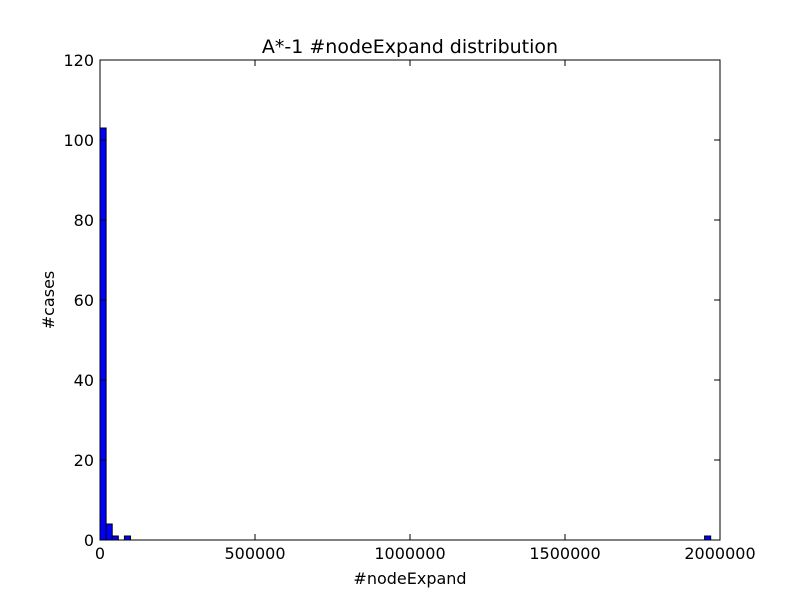 Image resolution: width=800 pixels, height=600 pixels. Describe the element at coordinates (84, 220) in the screenshot. I see `y-tick-label: 80` at that location.